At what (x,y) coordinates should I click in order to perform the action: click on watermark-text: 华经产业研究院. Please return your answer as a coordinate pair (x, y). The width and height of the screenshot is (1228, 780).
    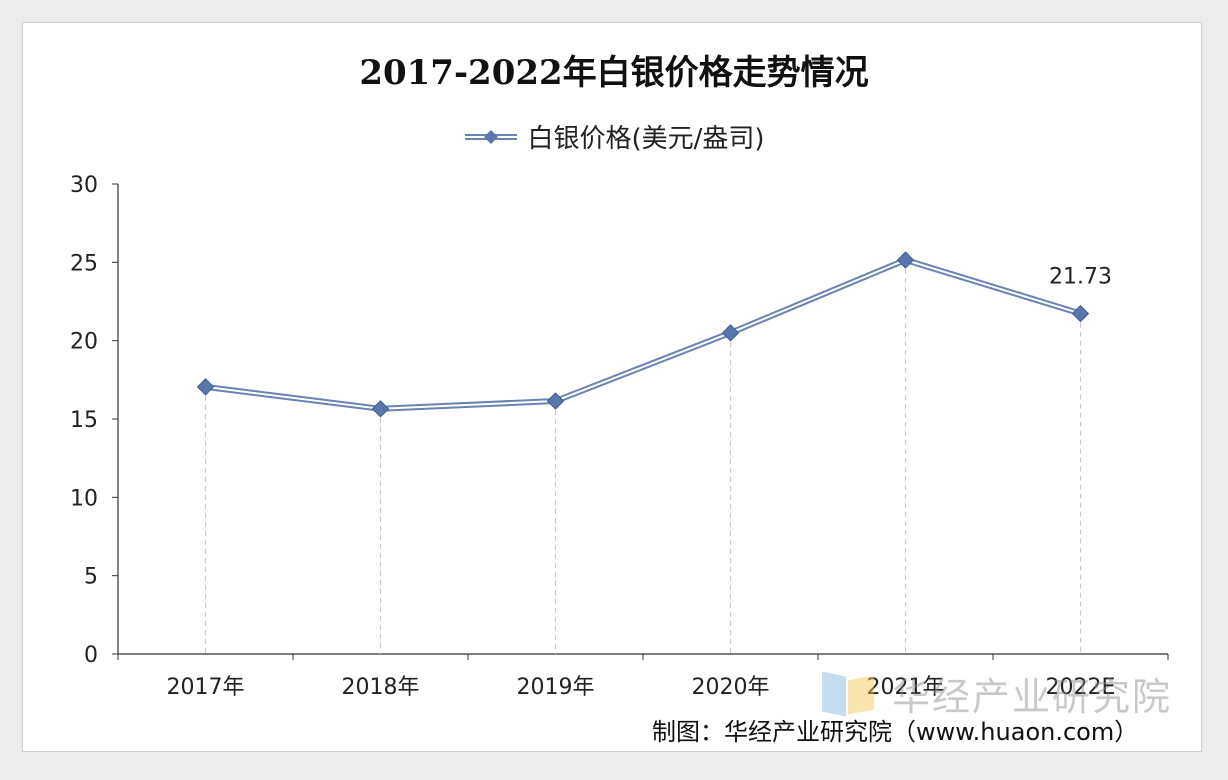
    Looking at the image, I should click on (1032, 697).